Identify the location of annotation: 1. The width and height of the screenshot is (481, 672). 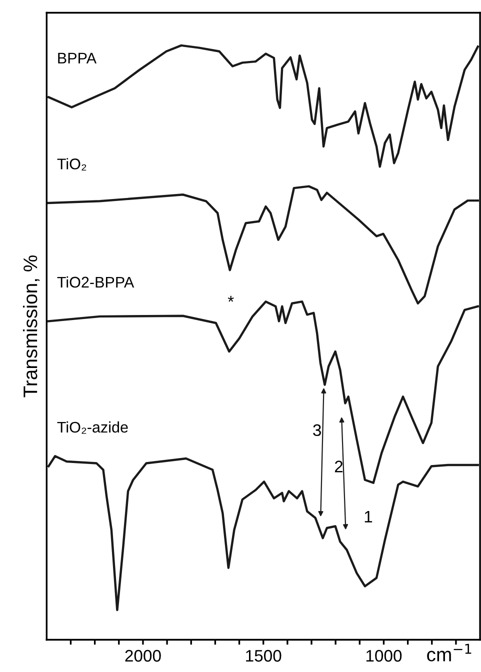
(368, 516).